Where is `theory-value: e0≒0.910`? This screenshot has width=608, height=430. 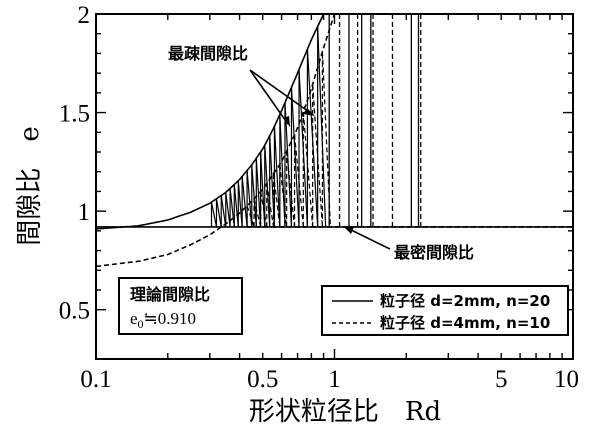 theory-value: e0≒0.910 is located at coordinates (163, 320).